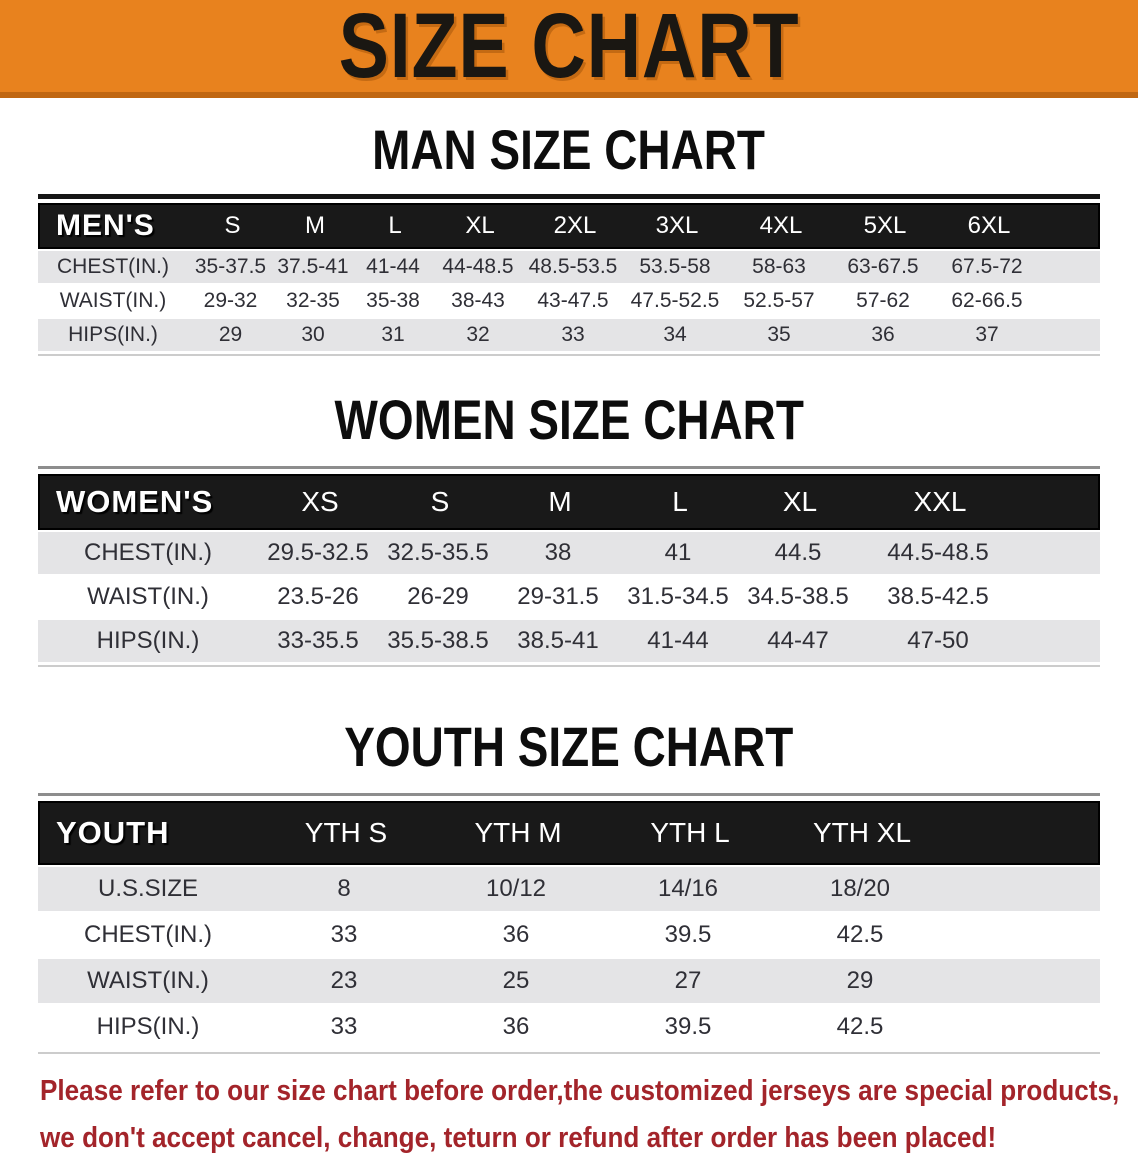  I want to click on measurement-value: 25, so click(516, 980).